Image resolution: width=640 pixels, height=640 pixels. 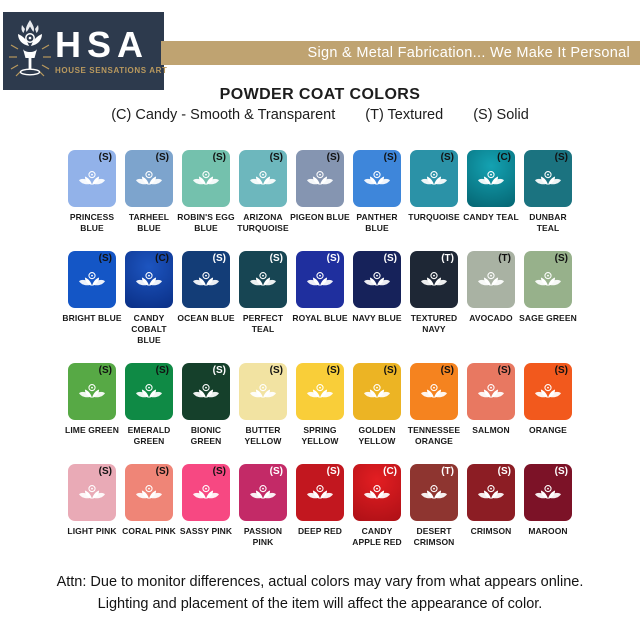 What do you see at coordinates (377, 318) in the screenshot?
I see `color-name-label: NAVY BLUE` at bounding box center [377, 318].